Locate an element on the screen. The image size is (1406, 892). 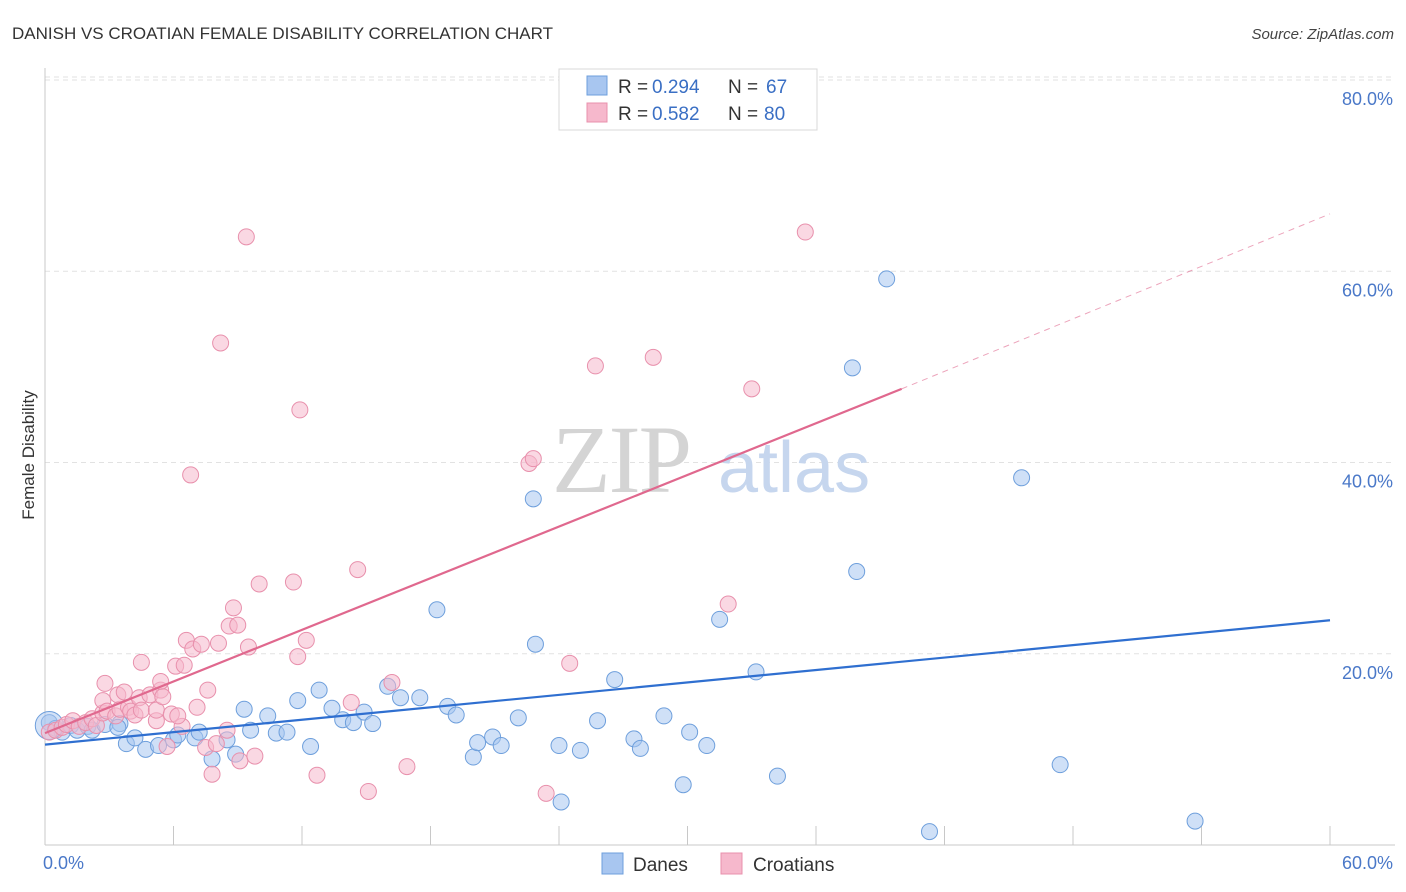
watermark-zip: ZIP is located at coordinates (621, 459).